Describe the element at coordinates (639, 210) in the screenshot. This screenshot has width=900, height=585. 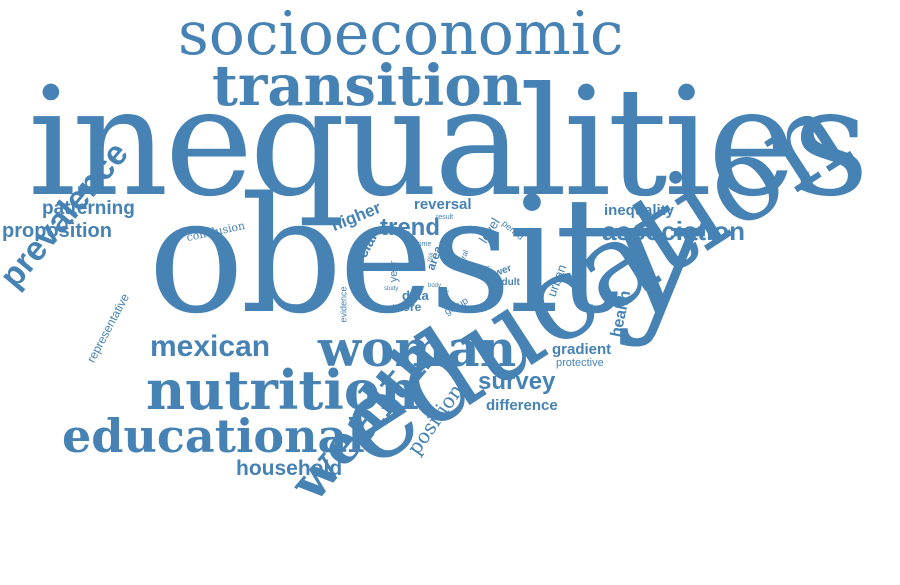
I see `word-inequality: inequality` at that location.